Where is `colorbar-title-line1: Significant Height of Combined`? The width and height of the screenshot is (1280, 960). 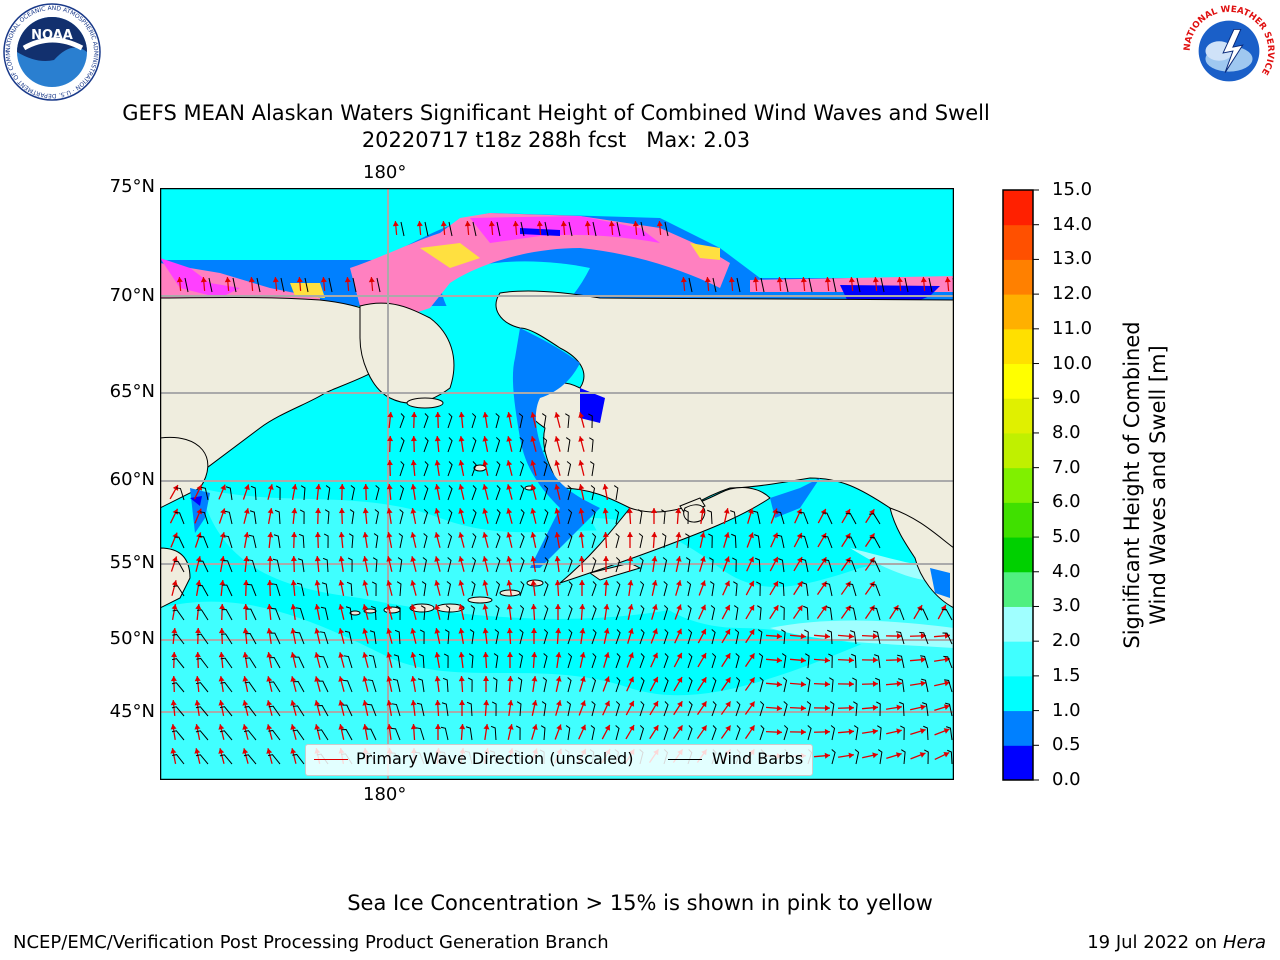
colorbar-title-line1: Significant Height of Combined is located at coordinates (1132, 485).